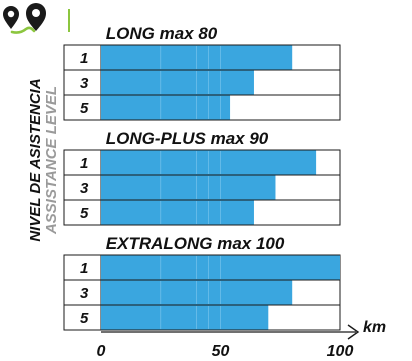  What do you see at coordinates (35, 159) in the screenshot?
I see `y-axis-label: NIVEL DE ASISTENCIA` at bounding box center [35, 159].